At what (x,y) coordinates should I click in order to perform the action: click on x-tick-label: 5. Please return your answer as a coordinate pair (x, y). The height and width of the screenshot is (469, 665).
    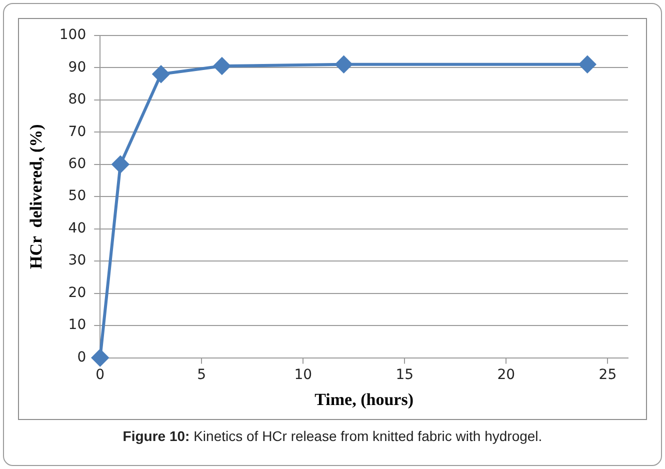
    Looking at the image, I should click on (201, 374).